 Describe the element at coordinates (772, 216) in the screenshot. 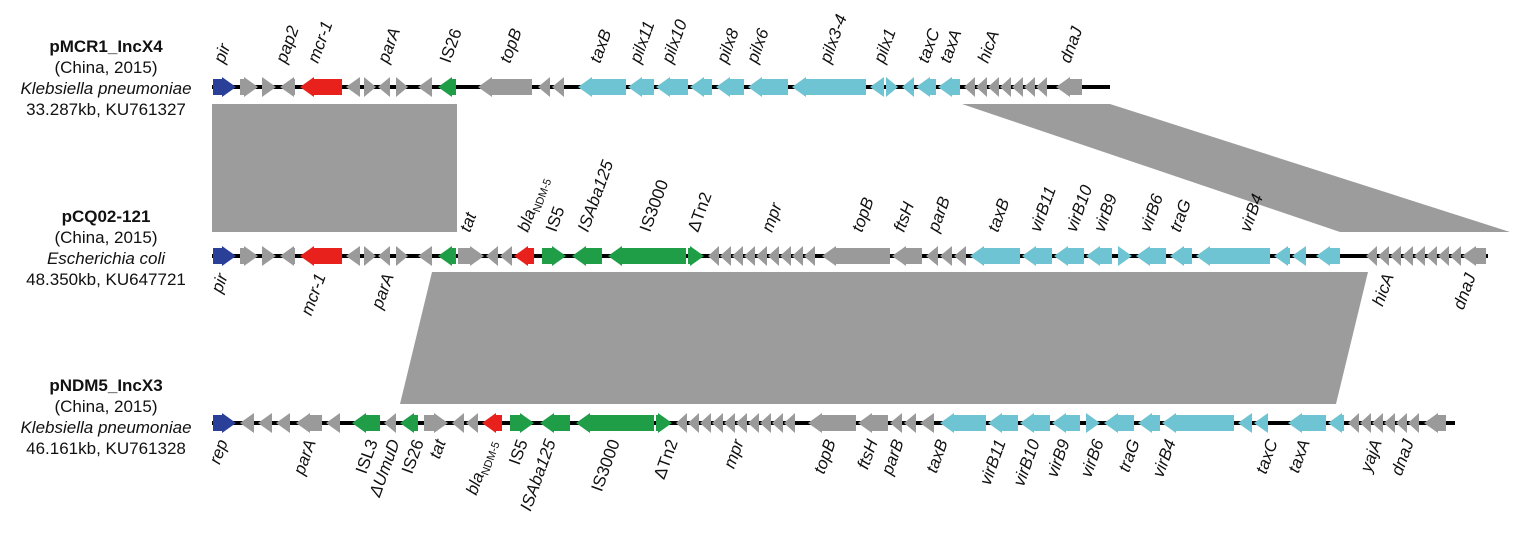

I see `gene-label: mpr` at that location.